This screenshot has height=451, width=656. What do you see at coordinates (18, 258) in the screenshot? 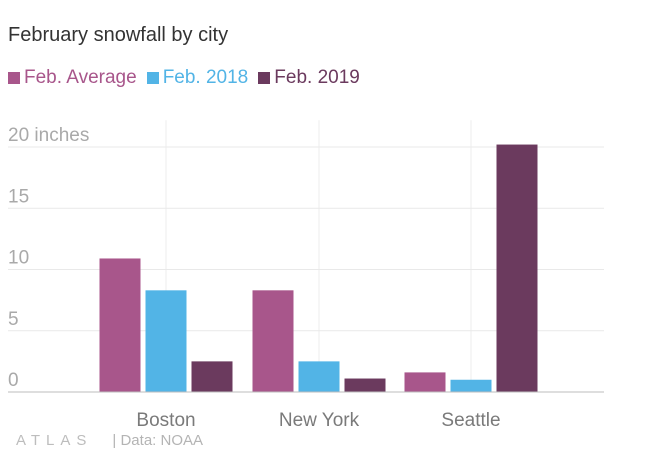
I see `y-tick-label: 10` at bounding box center [18, 258].